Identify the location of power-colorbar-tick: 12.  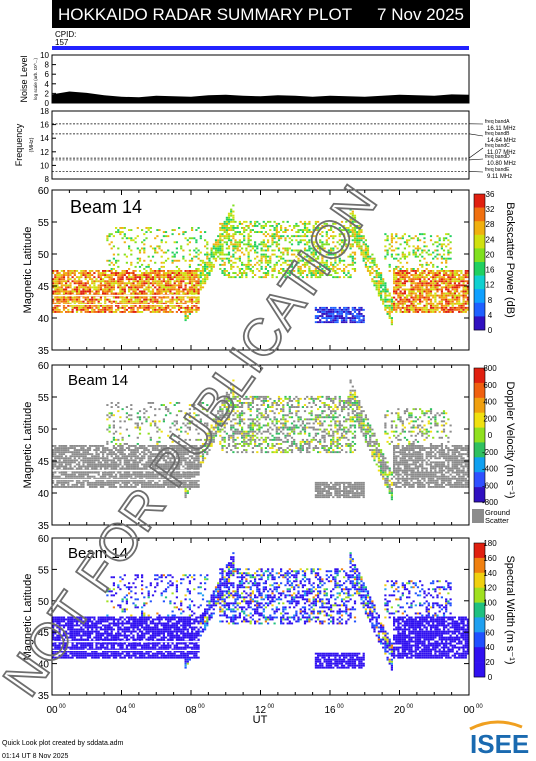
(490, 285).